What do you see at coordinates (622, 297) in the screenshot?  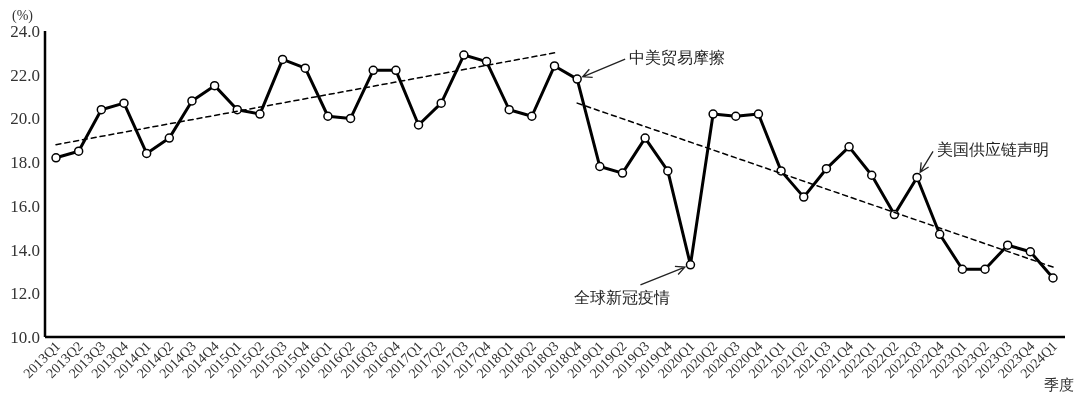 I see `annotation: 全球新冠疫情` at bounding box center [622, 297].